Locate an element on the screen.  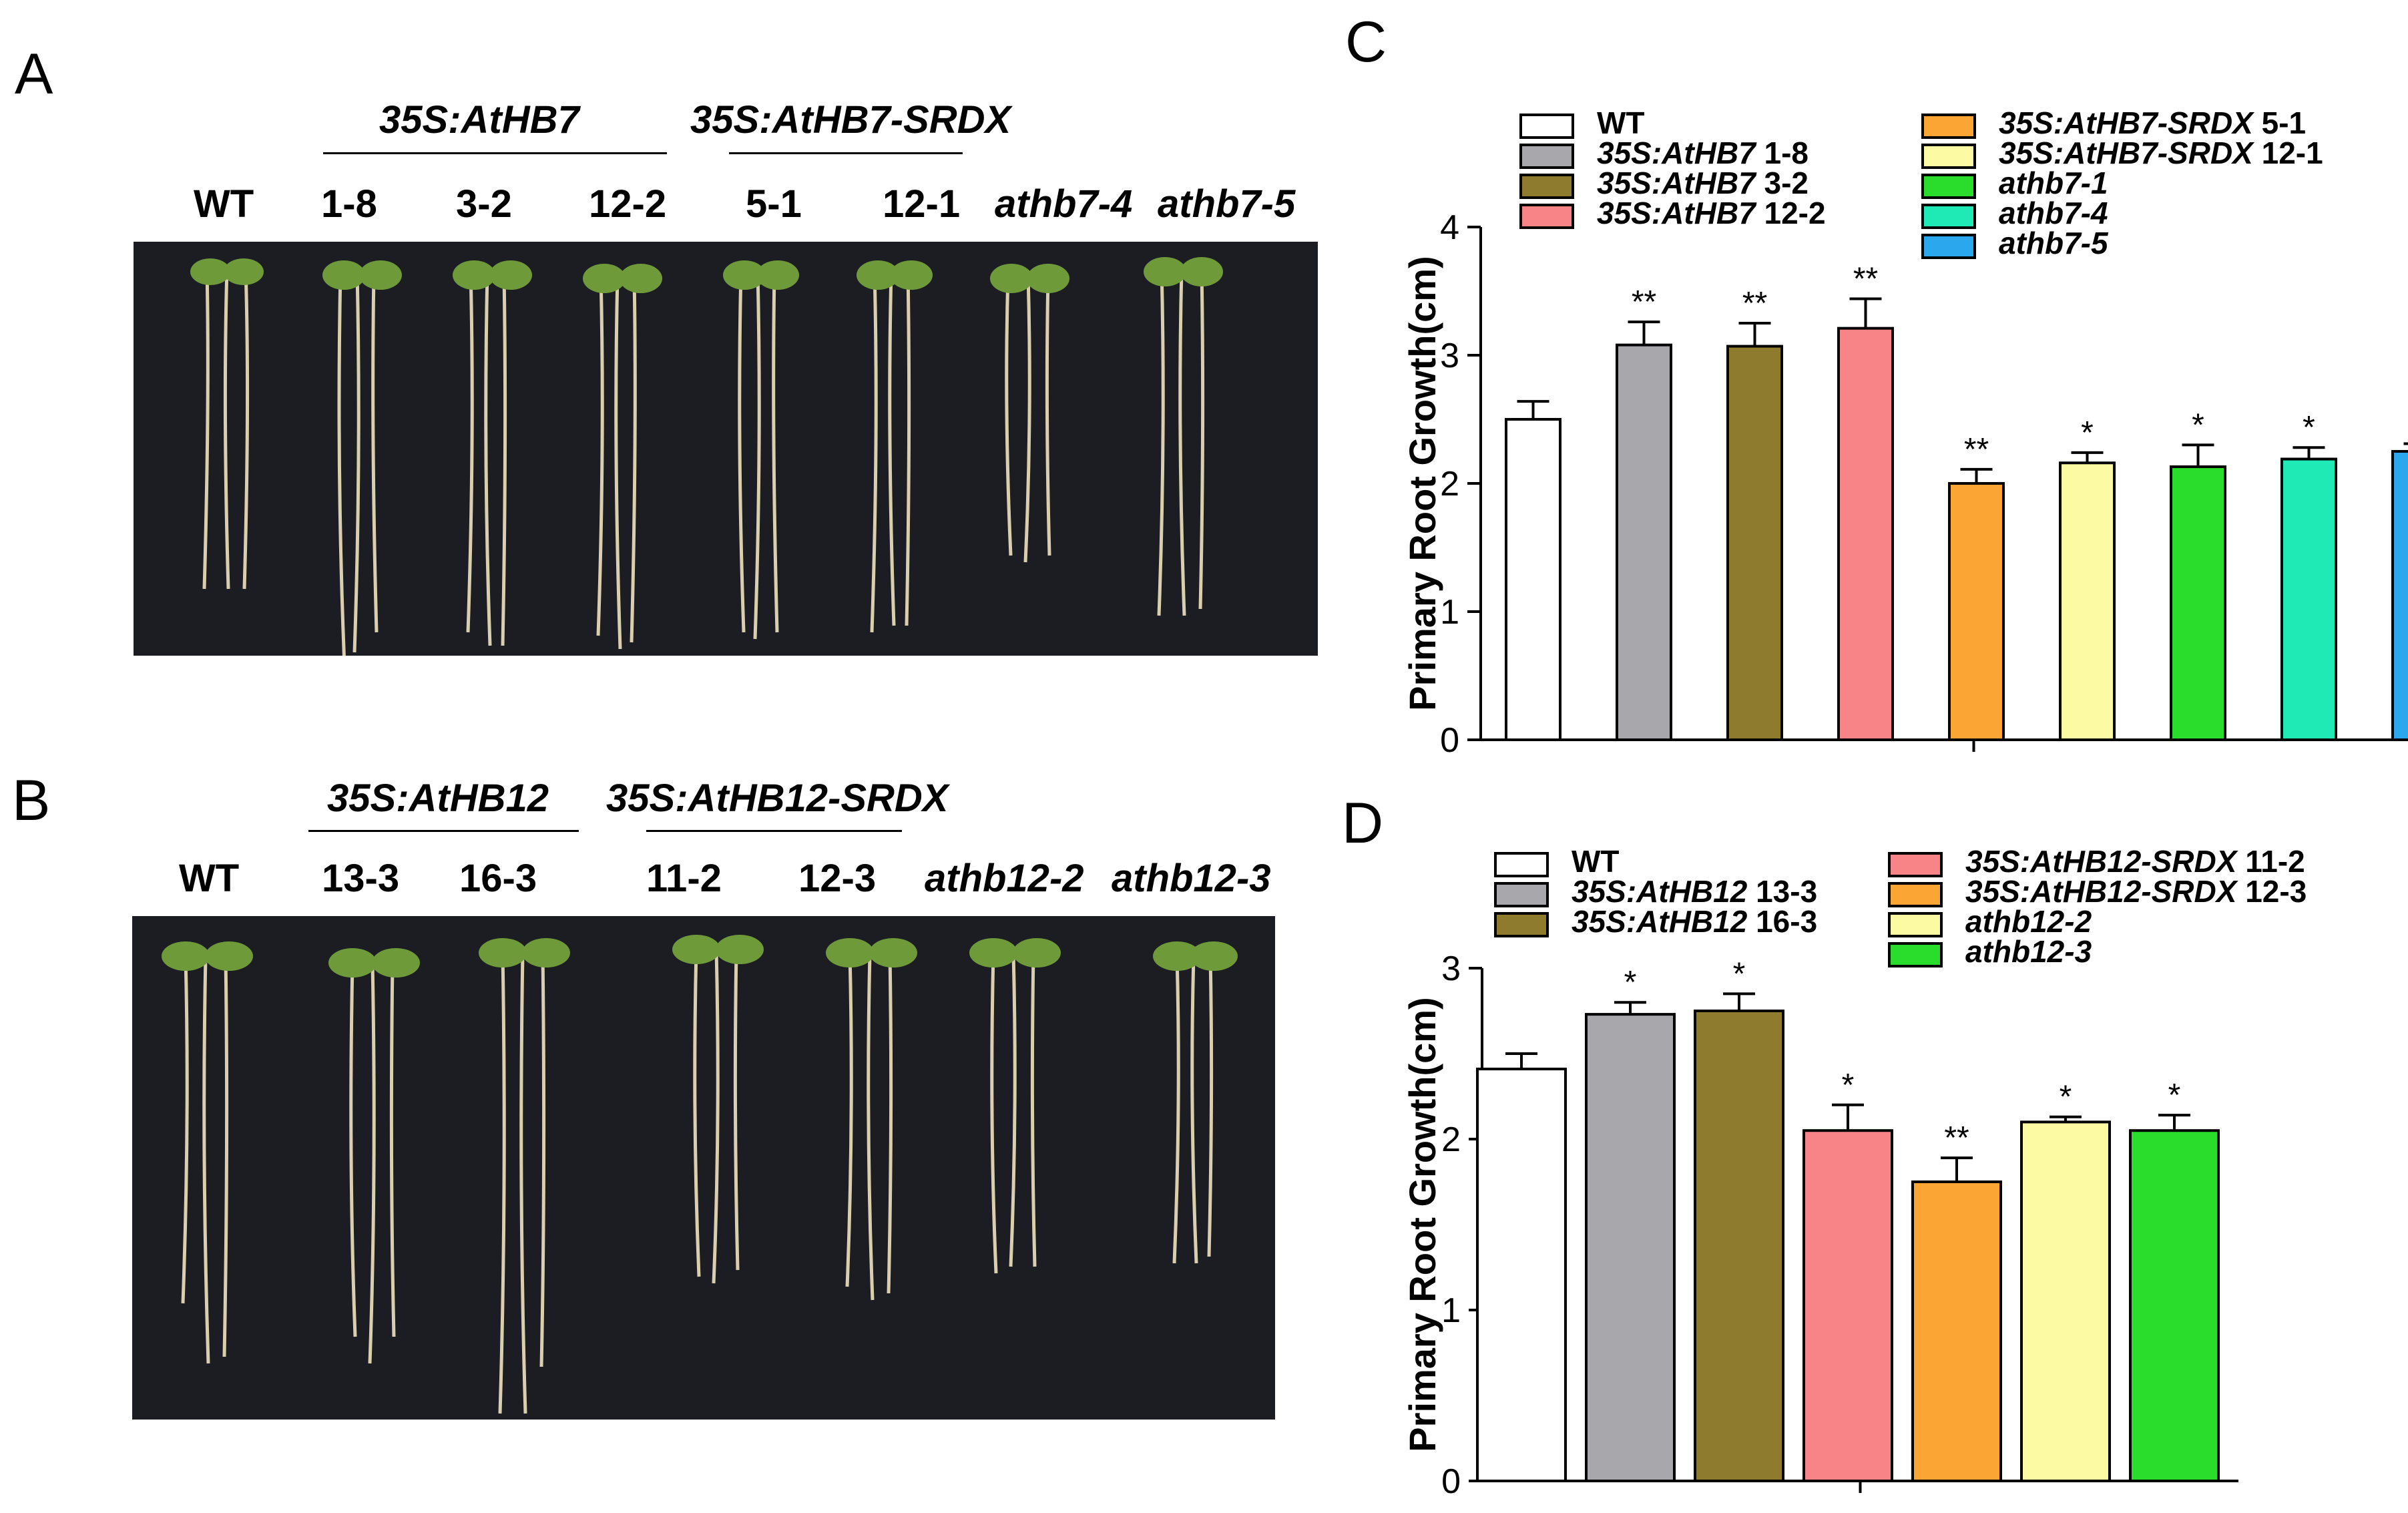
line-label: 1-8 is located at coordinates (349, 204).